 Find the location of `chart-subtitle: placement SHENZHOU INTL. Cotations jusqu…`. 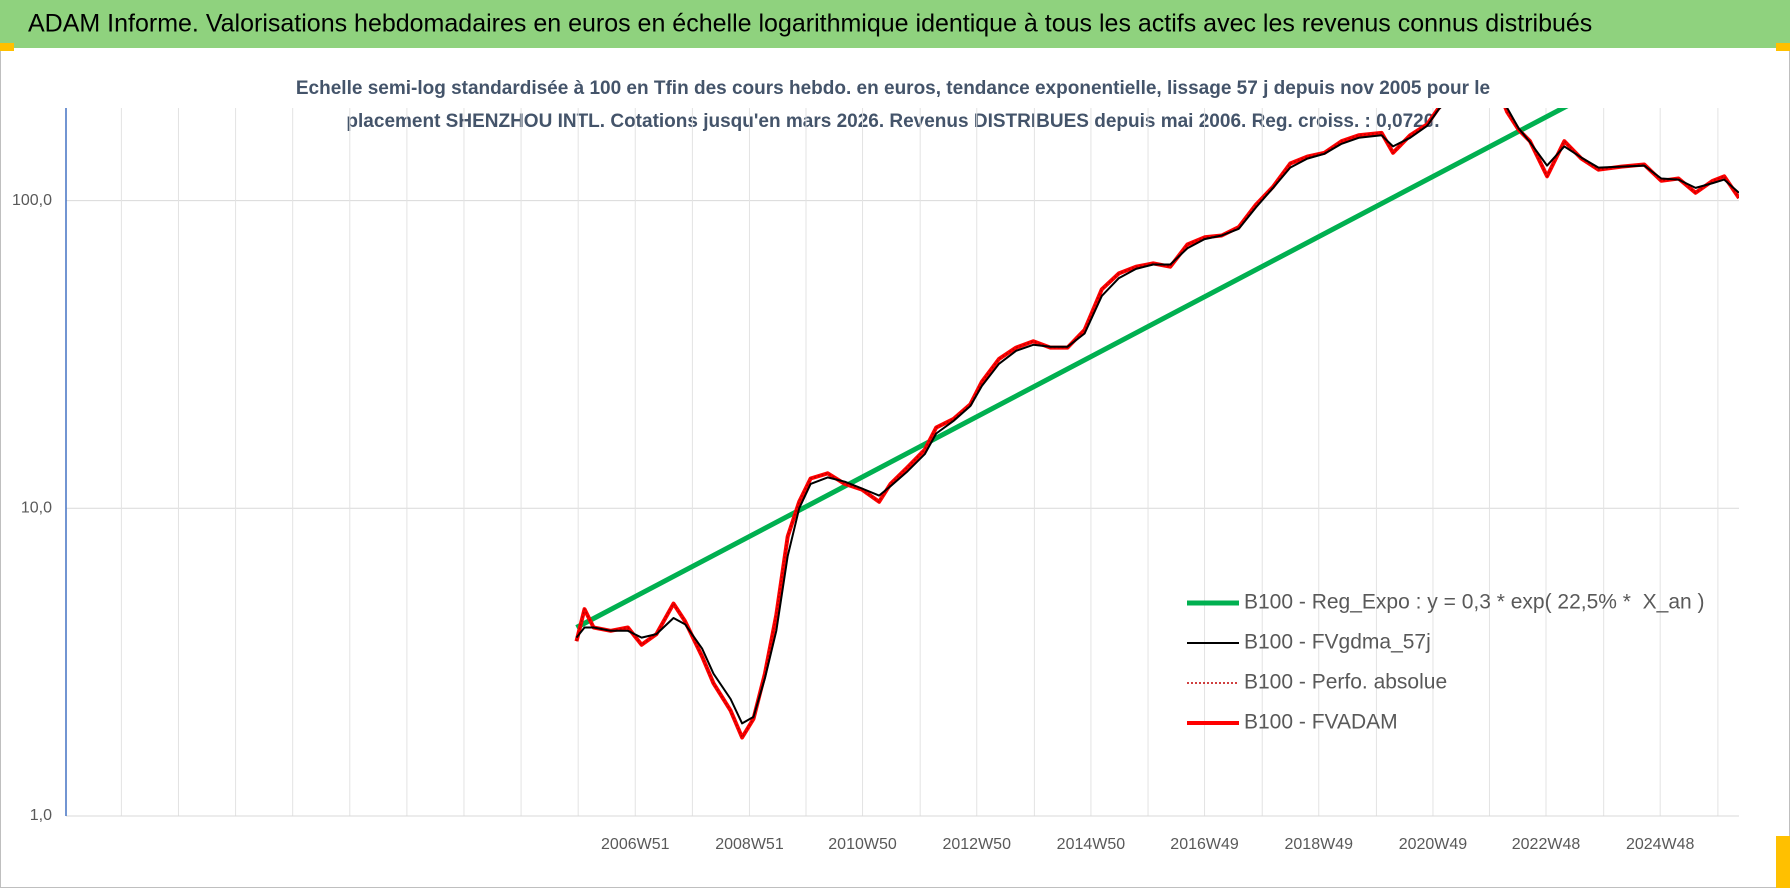

chart-subtitle: placement SHENZHOU INTL. Cotations jusqu… is located at coordinates (892, 121).